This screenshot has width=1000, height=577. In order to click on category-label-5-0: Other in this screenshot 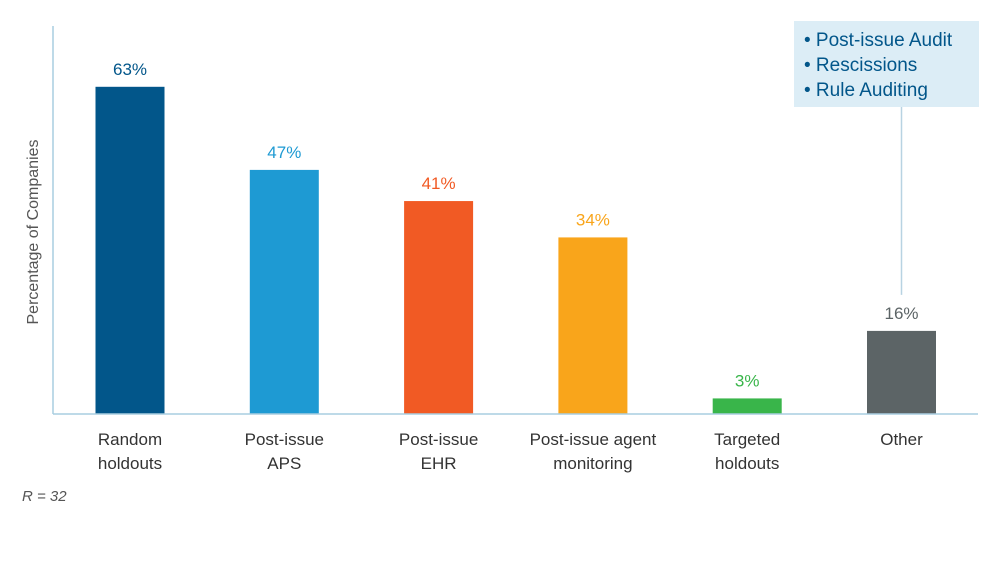, I will do `click(901, 439)`.